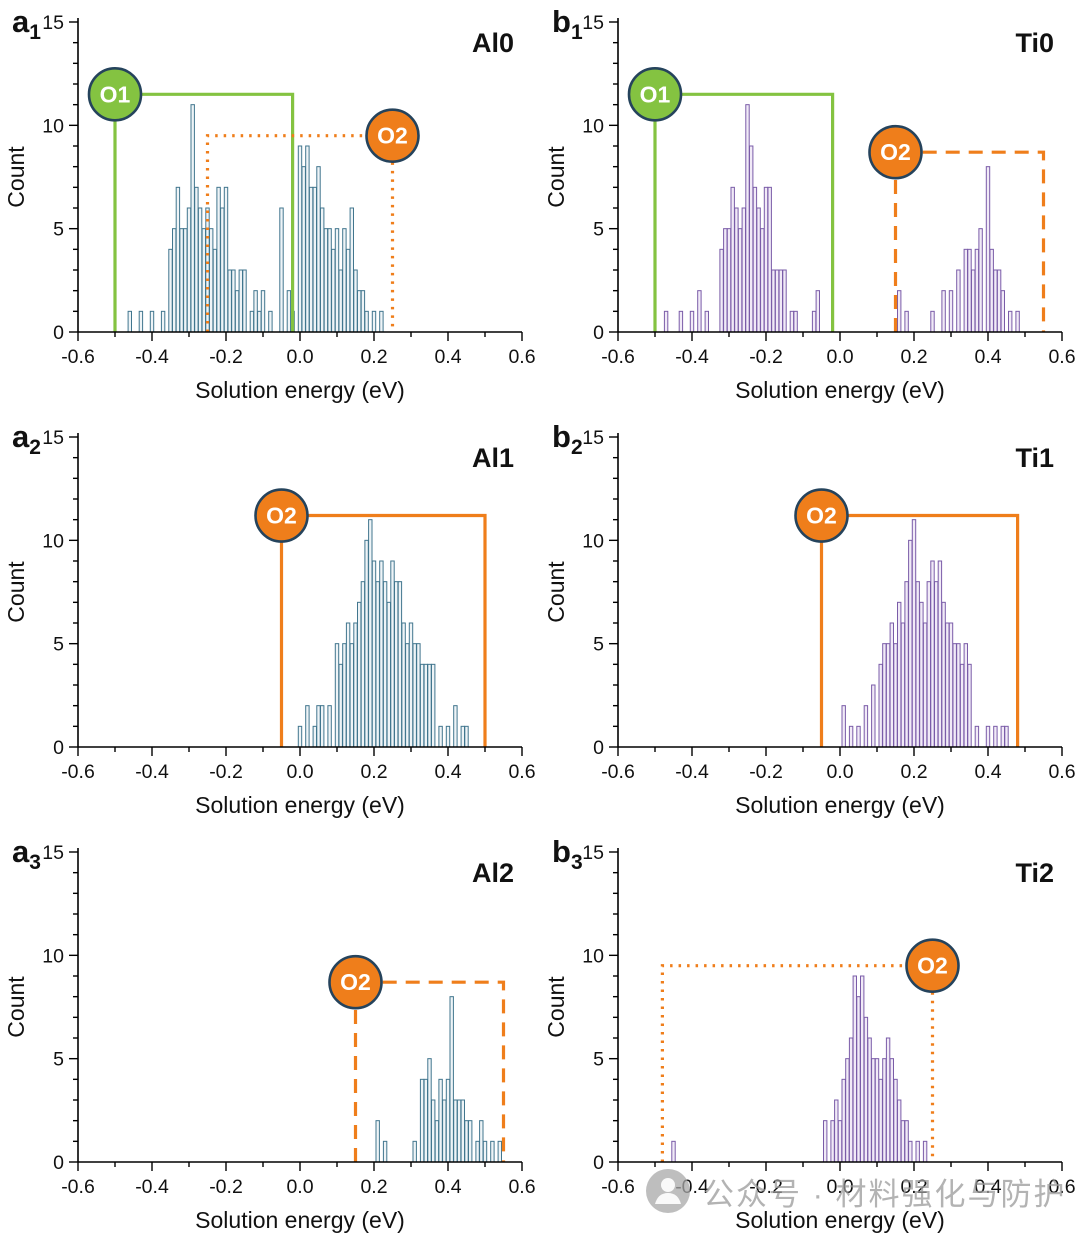 This screenshot has width=1080, height=1247. What do you see at coordinates (373, 772) in the screenshot?
I see `x-tick-label: 0.2` at bounding box center [373, 772].